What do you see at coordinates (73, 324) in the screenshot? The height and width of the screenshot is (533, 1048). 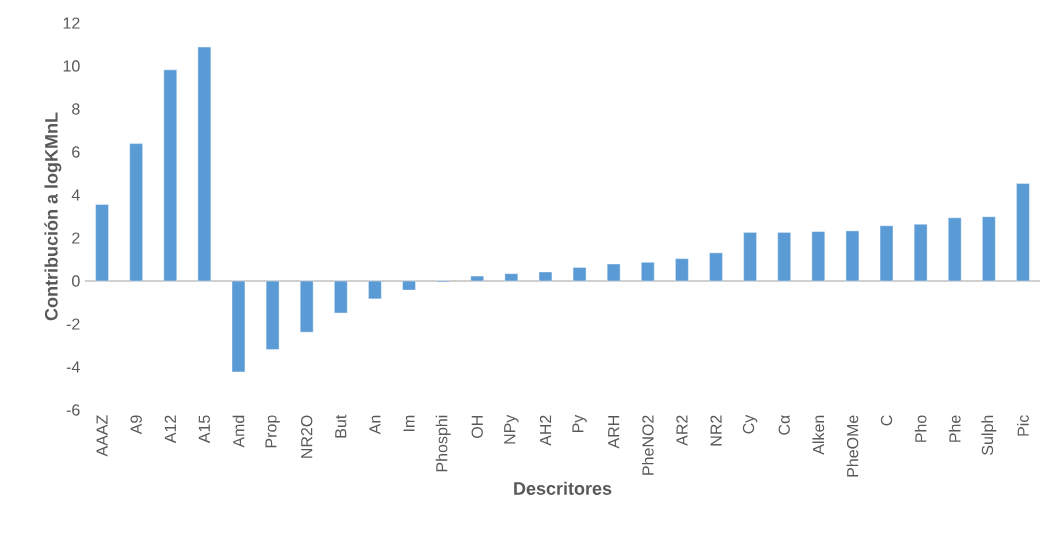 I see `y-tick-label: -2` at bounding box center [73, 324].